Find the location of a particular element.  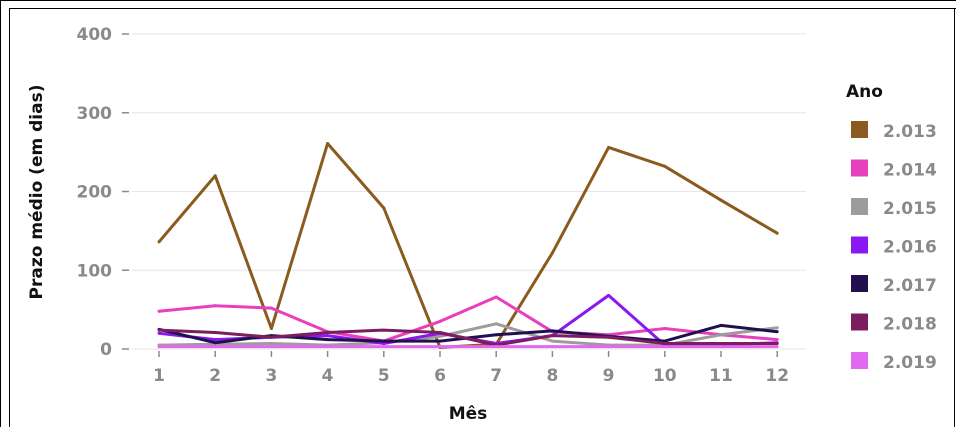

data-point-2.017-8 is located at coordinates (552, 331).